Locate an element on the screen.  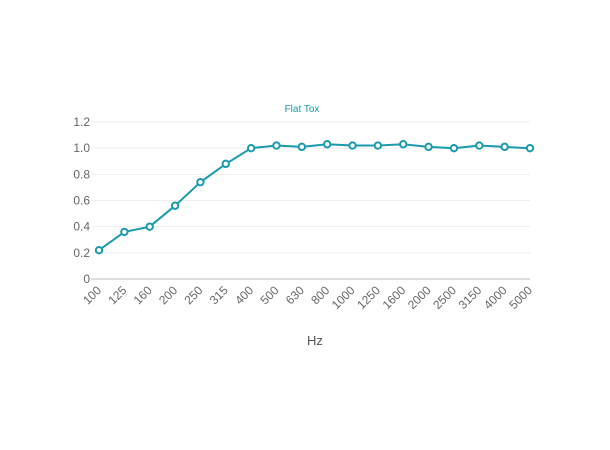
y-tick-label: 0.6 is located at coordinates (81, 201).